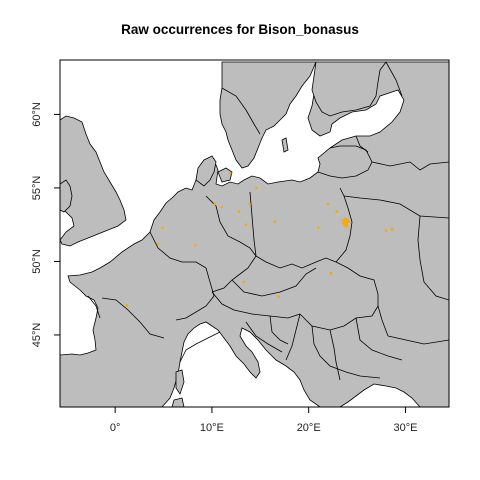  Describe the element at coordinates (180, 382) in the screenshot. I see `corsica-land` at that location.